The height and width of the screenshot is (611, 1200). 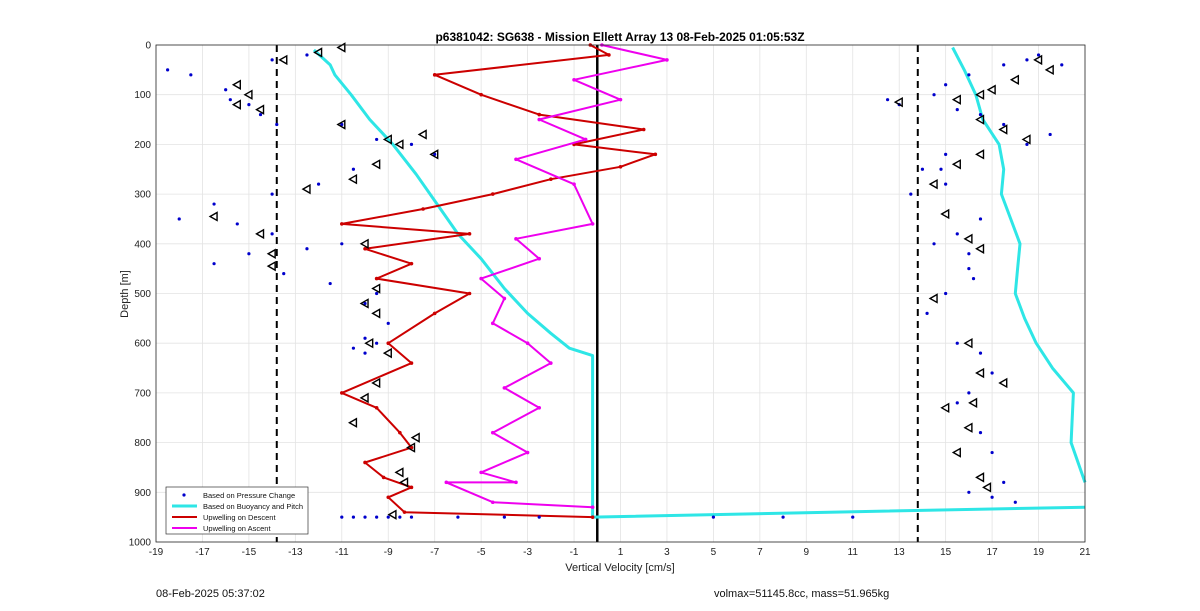 I want to click on x-tick-label-10: 1, so click(x=621, y=552).